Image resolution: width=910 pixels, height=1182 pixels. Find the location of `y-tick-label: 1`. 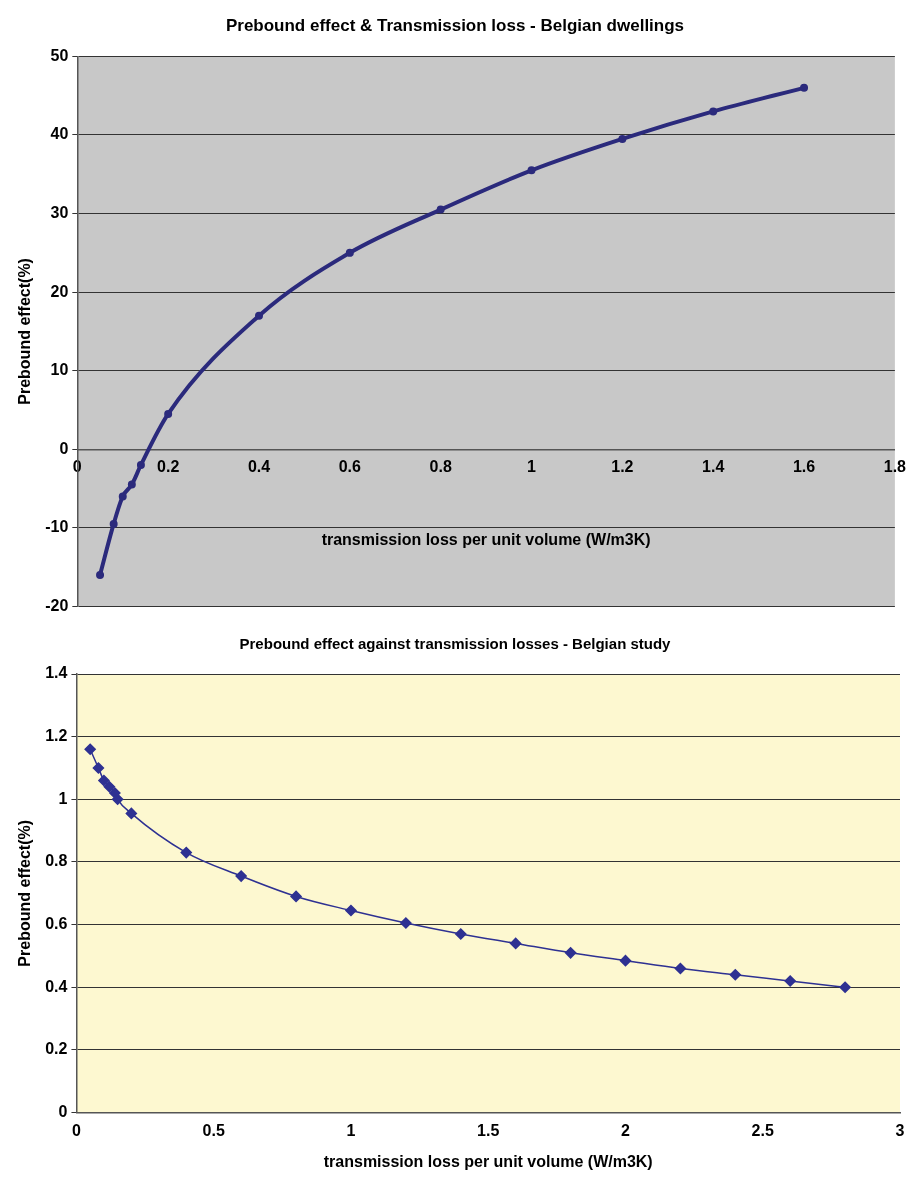

y-tick-label: 1 is located at coordinates (63, 798).